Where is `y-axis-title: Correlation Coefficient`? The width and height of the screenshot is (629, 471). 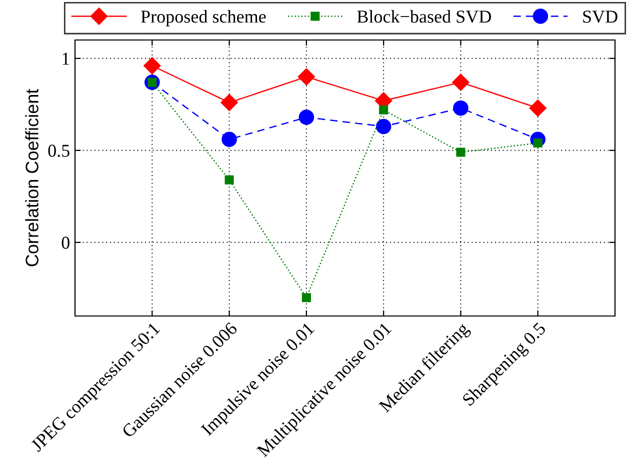
y-axis-title: Correlation Coefficient is located at coordinates (31, 177).